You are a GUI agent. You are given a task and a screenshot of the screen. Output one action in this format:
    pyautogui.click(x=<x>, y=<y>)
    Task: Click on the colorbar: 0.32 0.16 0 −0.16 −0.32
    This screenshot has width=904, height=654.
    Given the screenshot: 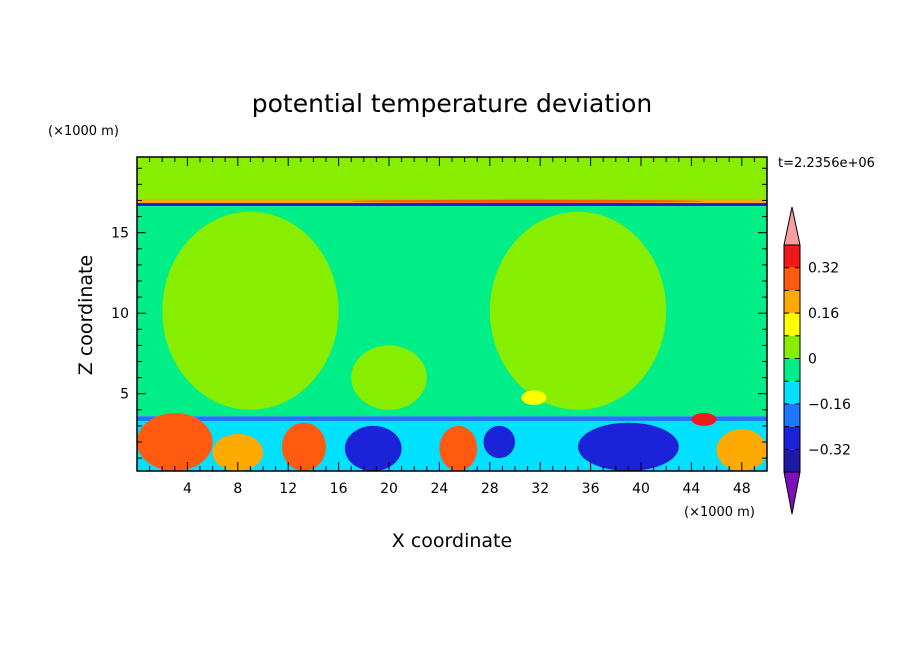 What is the action you would take?
    pyautogui.click(x=817, y=360)
    